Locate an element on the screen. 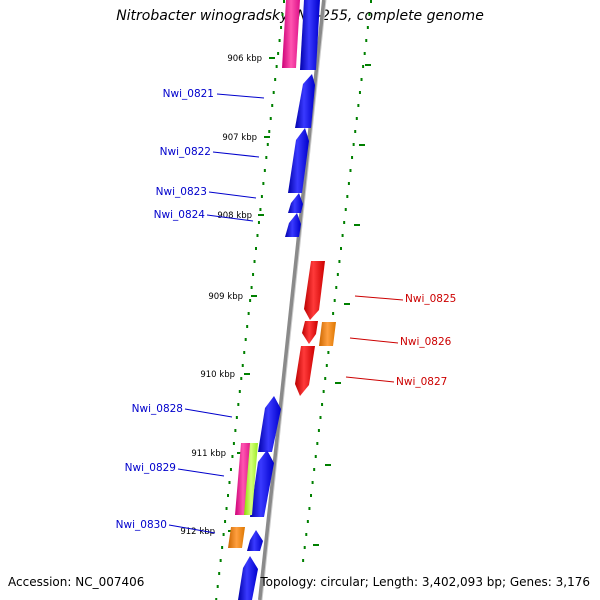 The height and width of the screenshot is (600, 600). reverse-genes is located at coordinates (315, 328).